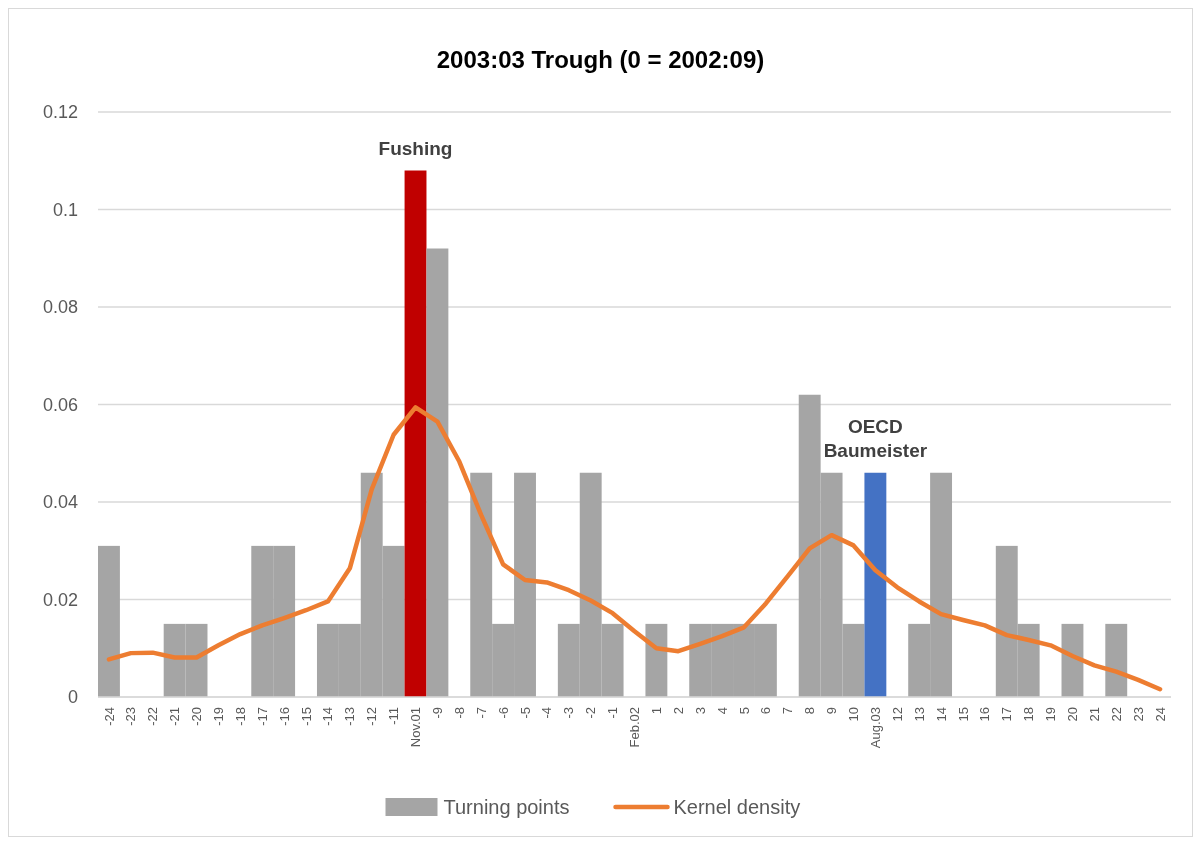 This screenshot has width=1201, height=845. What do you see at coordinates (941, 714) in the screenshot?
I see `x-tick-label: 14` at bounding box center [941, 714].